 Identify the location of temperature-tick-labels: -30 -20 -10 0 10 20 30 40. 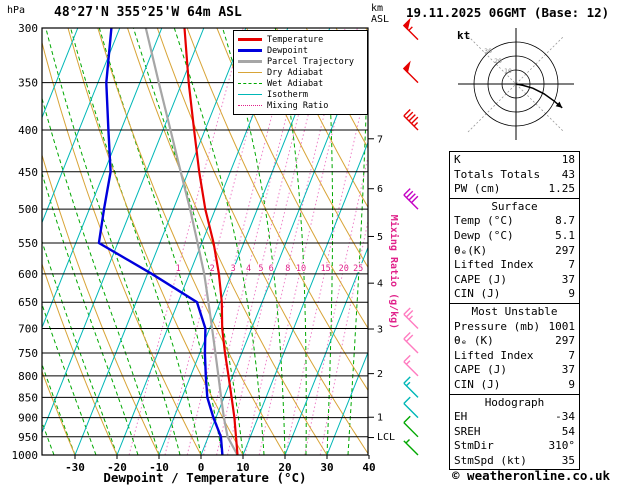
(220, 464).